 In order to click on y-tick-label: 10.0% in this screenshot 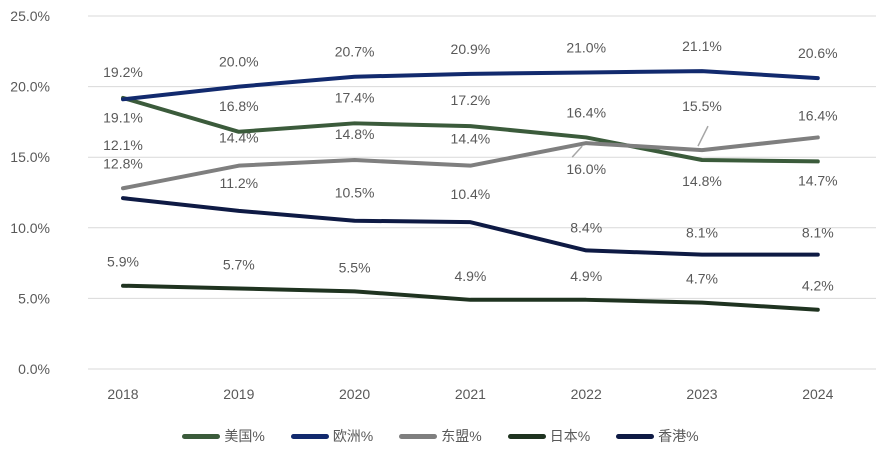, I will do `click(30, 228)`.